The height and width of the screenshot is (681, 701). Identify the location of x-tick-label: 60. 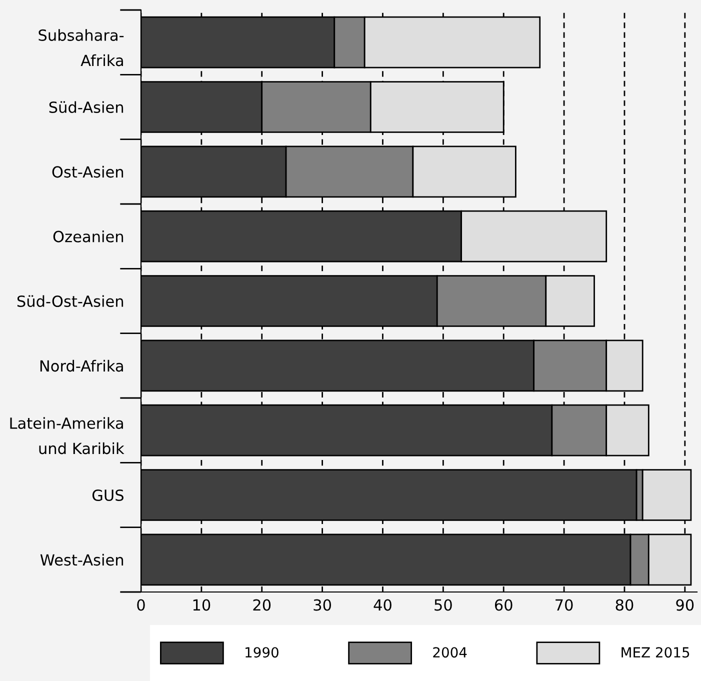
(503, 605).